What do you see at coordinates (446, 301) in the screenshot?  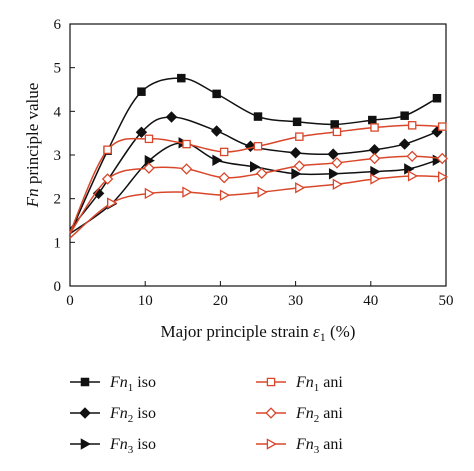 I see `x-tick-label: 50` at bounding box center [446, 301].